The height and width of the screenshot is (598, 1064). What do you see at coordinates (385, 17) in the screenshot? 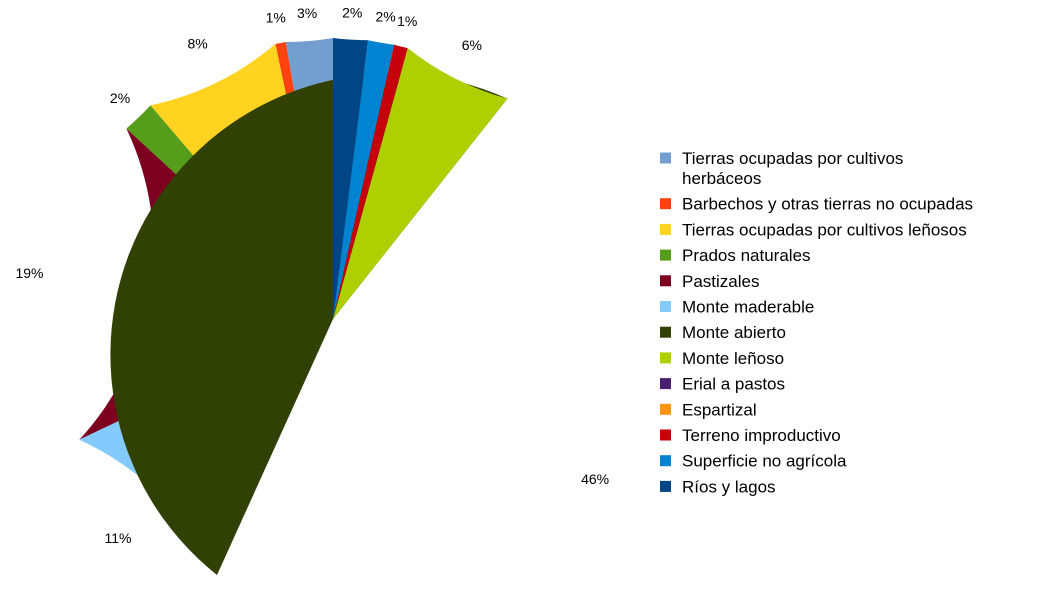
I see `pct-label-superficie-no-agricola: 2%` at bounding box center [385, 17].